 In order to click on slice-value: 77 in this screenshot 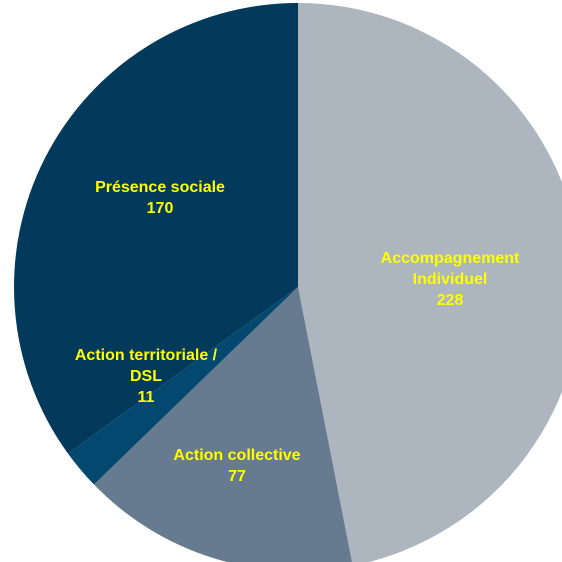, I will do `click(237, 476)`.